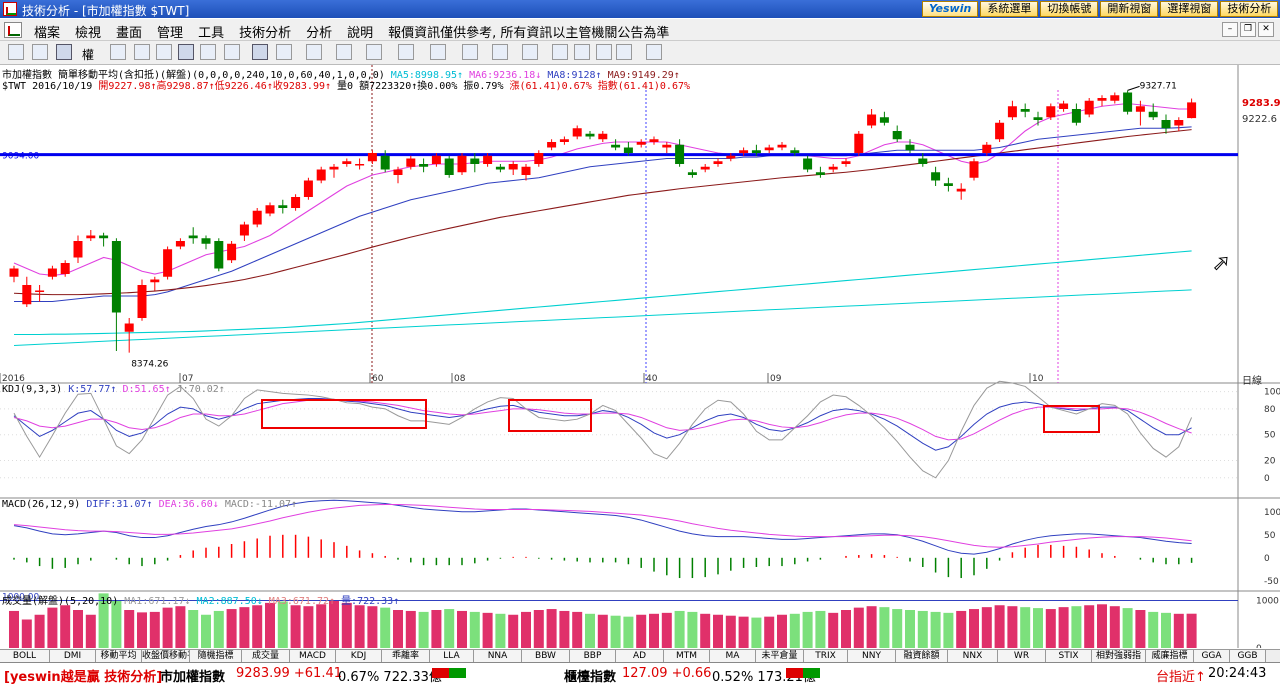  What do you see at coordinates (129, 33) in the screenshot?
I see `menu-screen: 畫面` at bounding box center [129, 33].